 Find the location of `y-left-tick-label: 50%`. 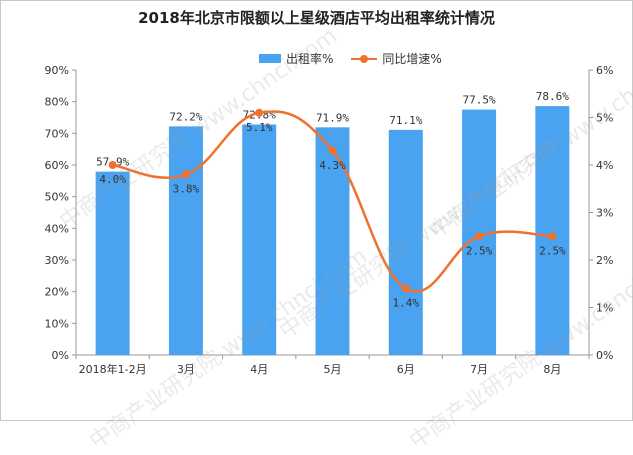

y-left-tick-label: 50% is located at coordinates (57, 197).